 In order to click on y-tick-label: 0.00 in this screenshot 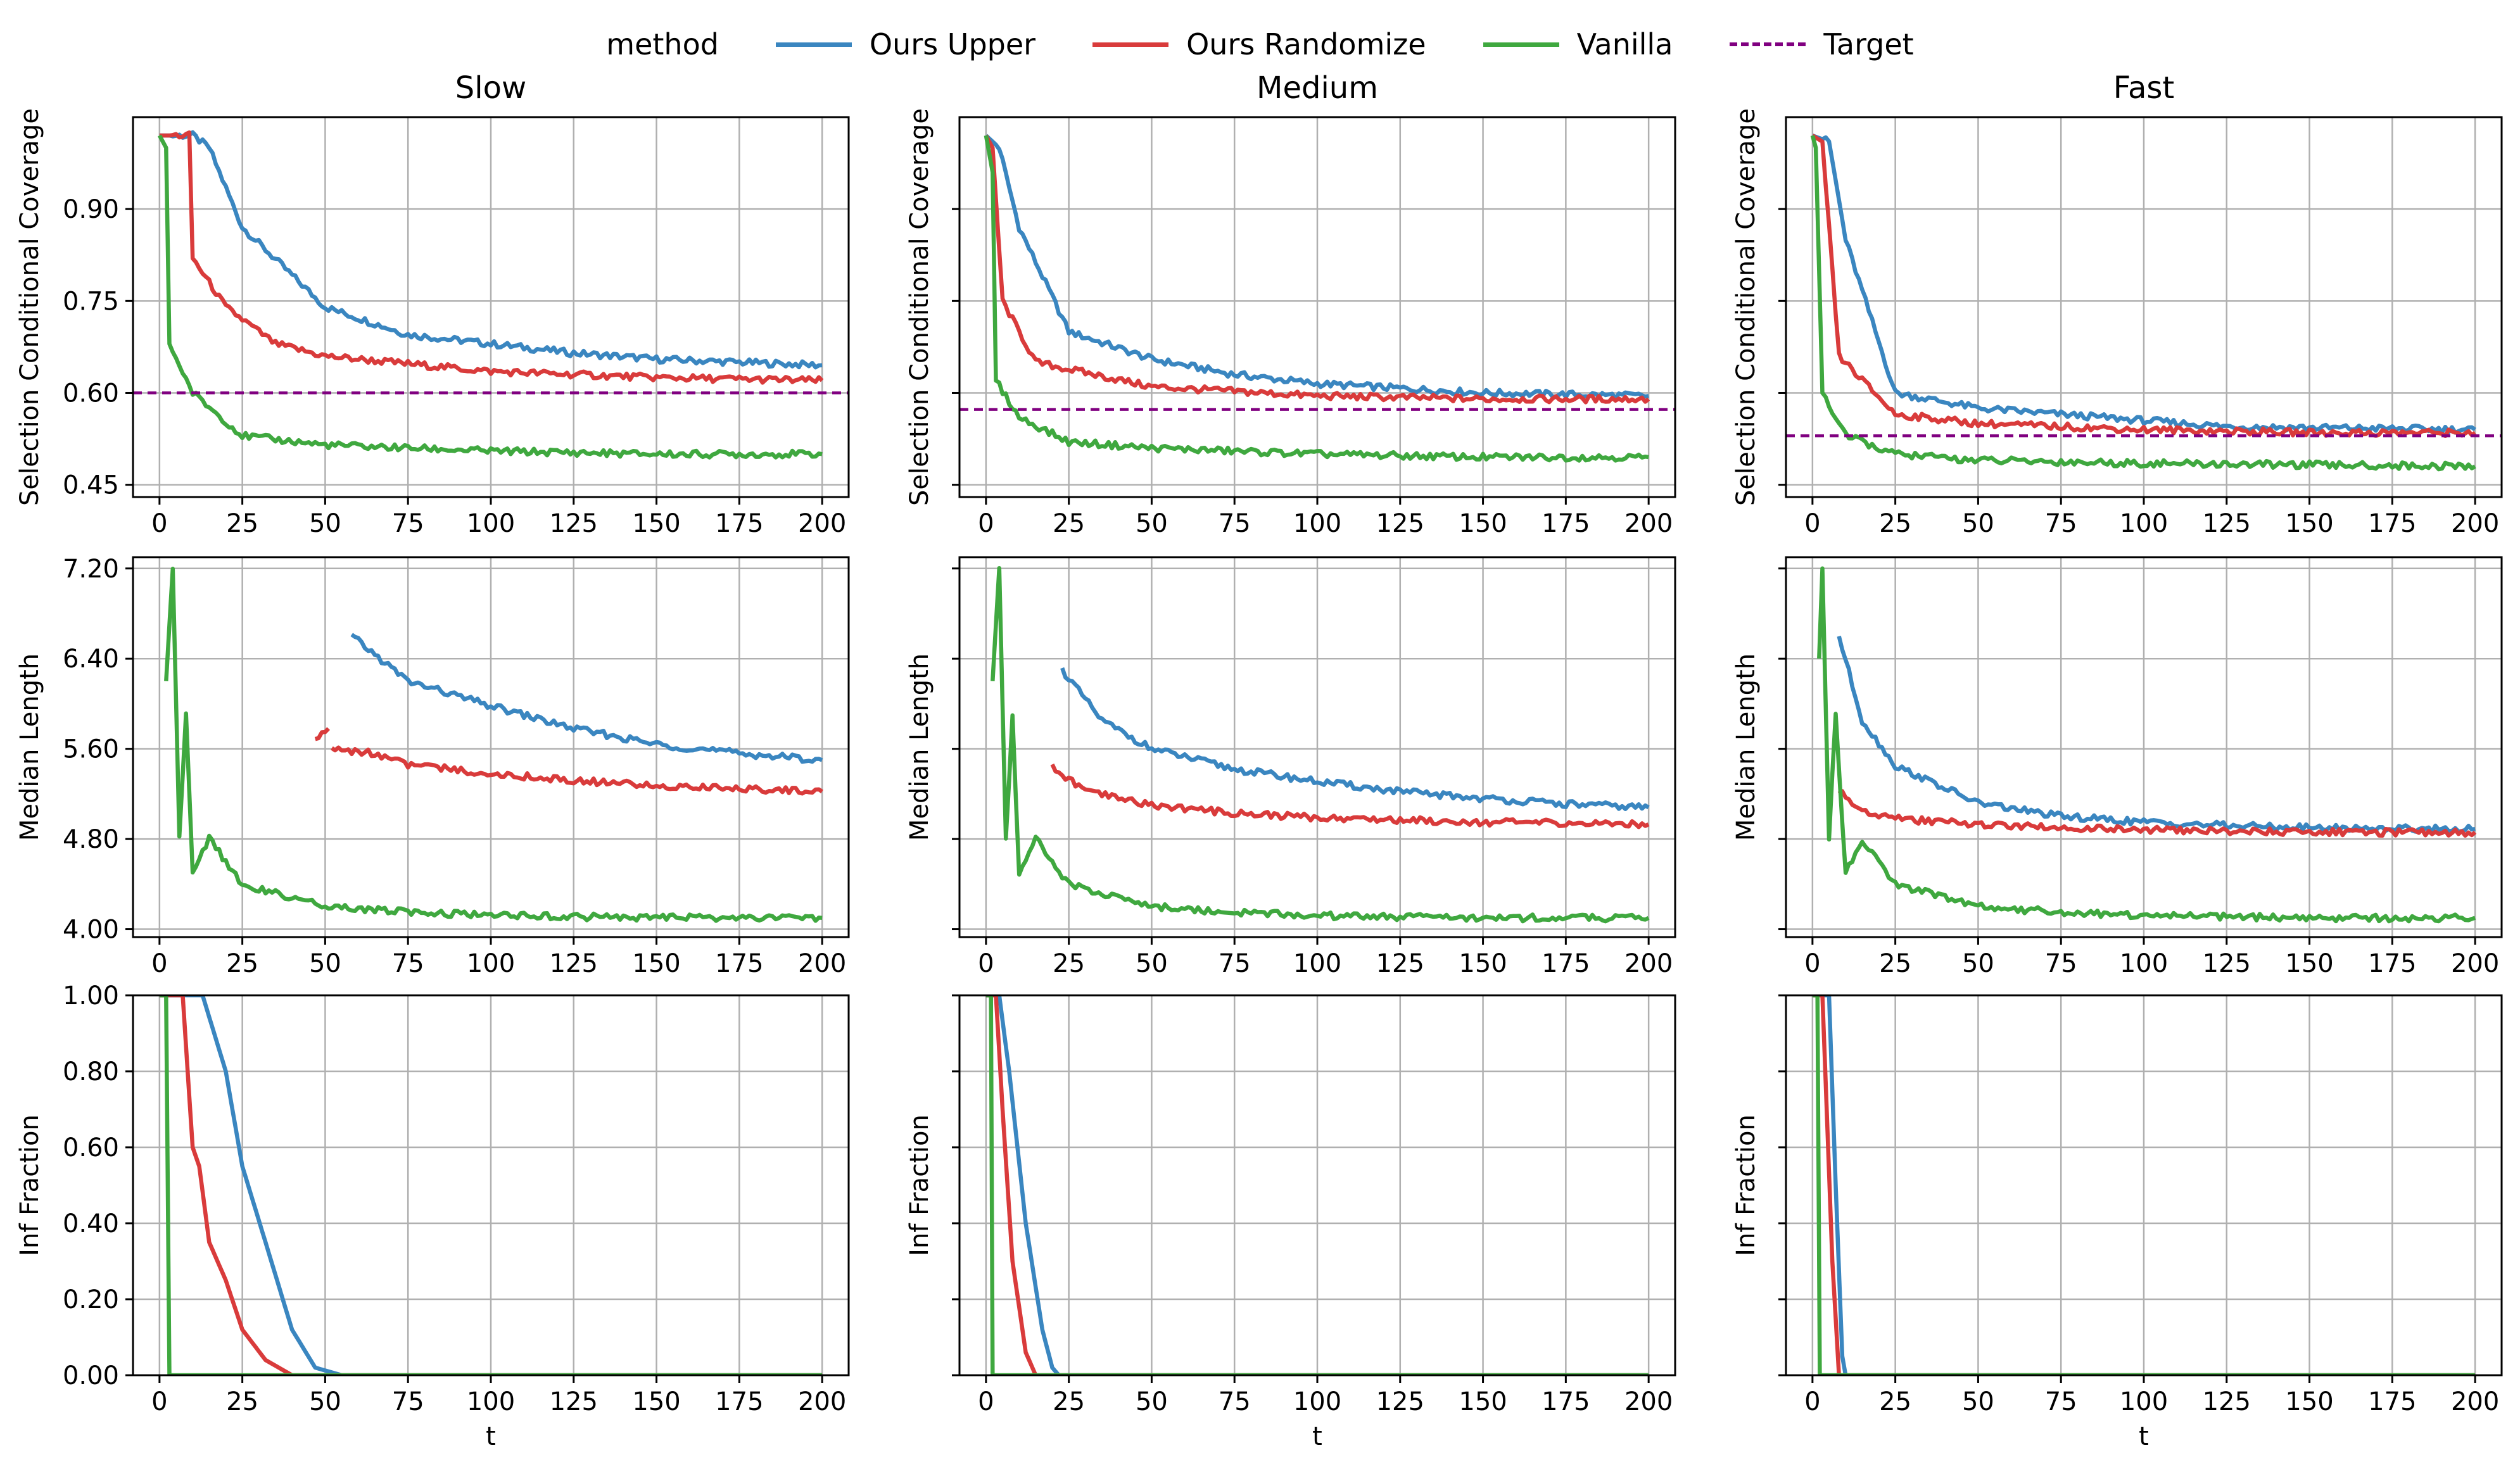, I will do `click(91, 1375)`.